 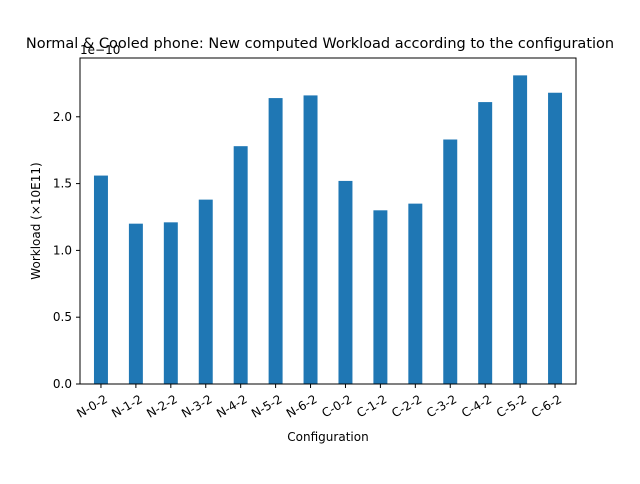 I want to click on x-tick-label: N-5-2, so click(x=266, y=406).